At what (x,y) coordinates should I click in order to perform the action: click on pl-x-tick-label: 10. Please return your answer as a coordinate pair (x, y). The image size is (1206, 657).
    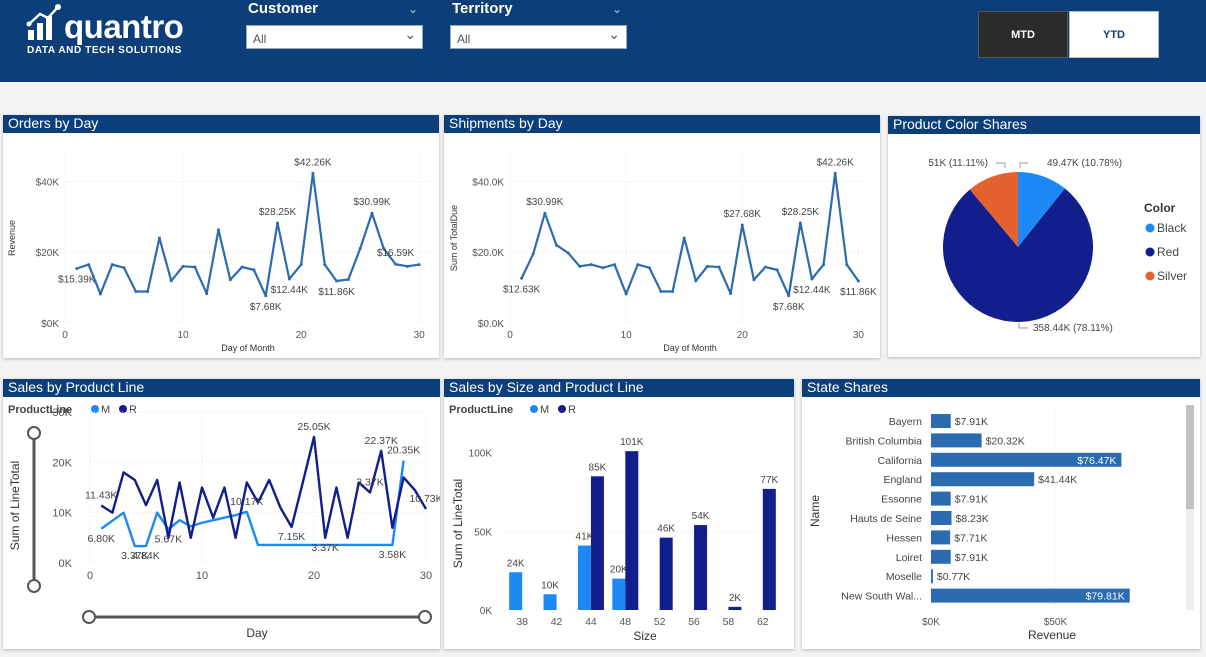
    Looking at the image, I should click on (202, 576).